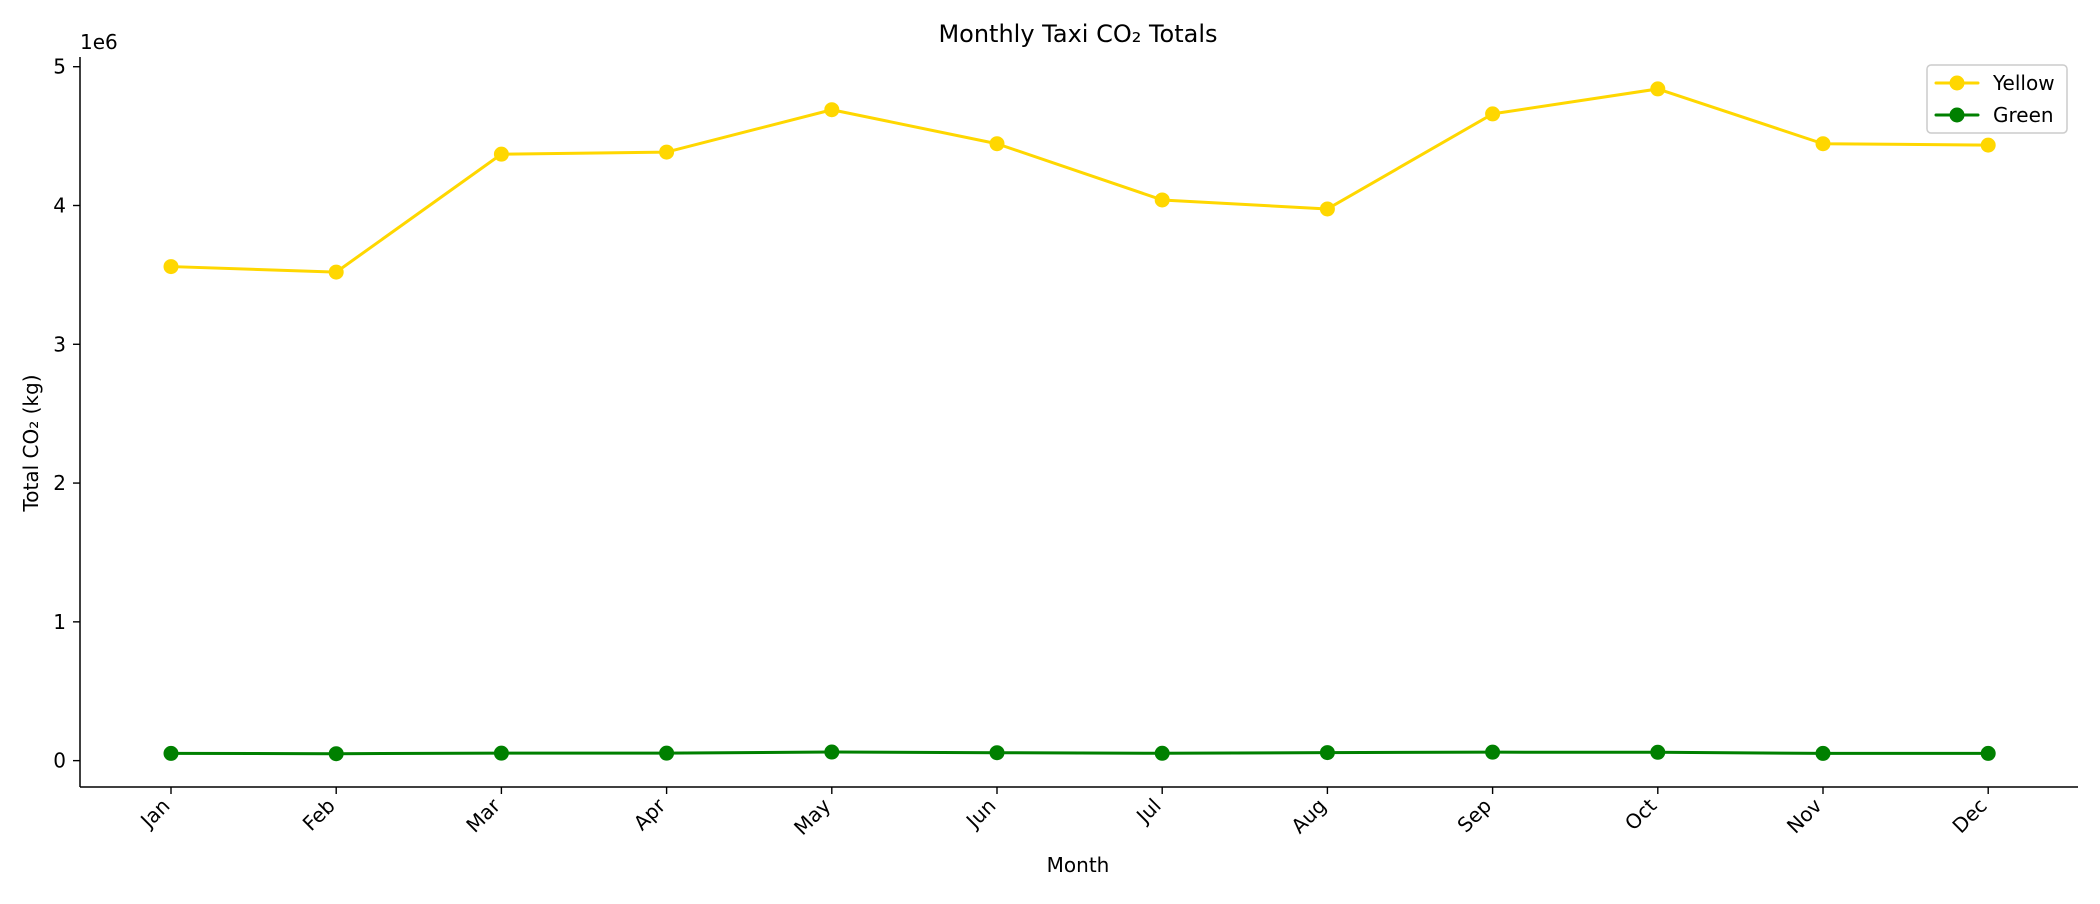 Image resolution: width=2100 pixels, height=904 pixels. What do you see at coordinates (980, 814) in the screenshot?
I see `x-tick-label: Jun` at bounding box center [980, 814].